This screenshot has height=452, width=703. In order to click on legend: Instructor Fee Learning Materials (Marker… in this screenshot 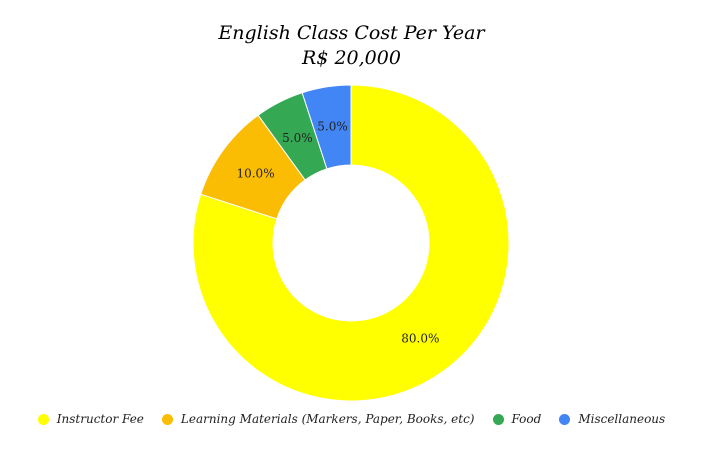, I will do `click(351, 419)`.